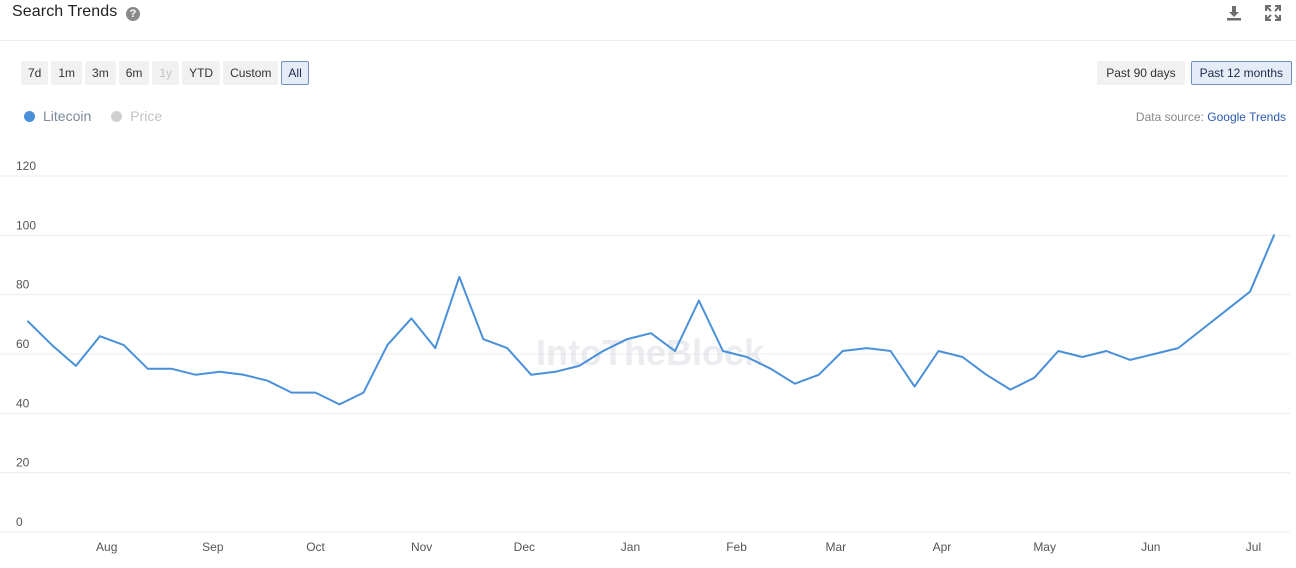  I want to click on past-12-months-button: Past 12 months, so click(1241, 73).